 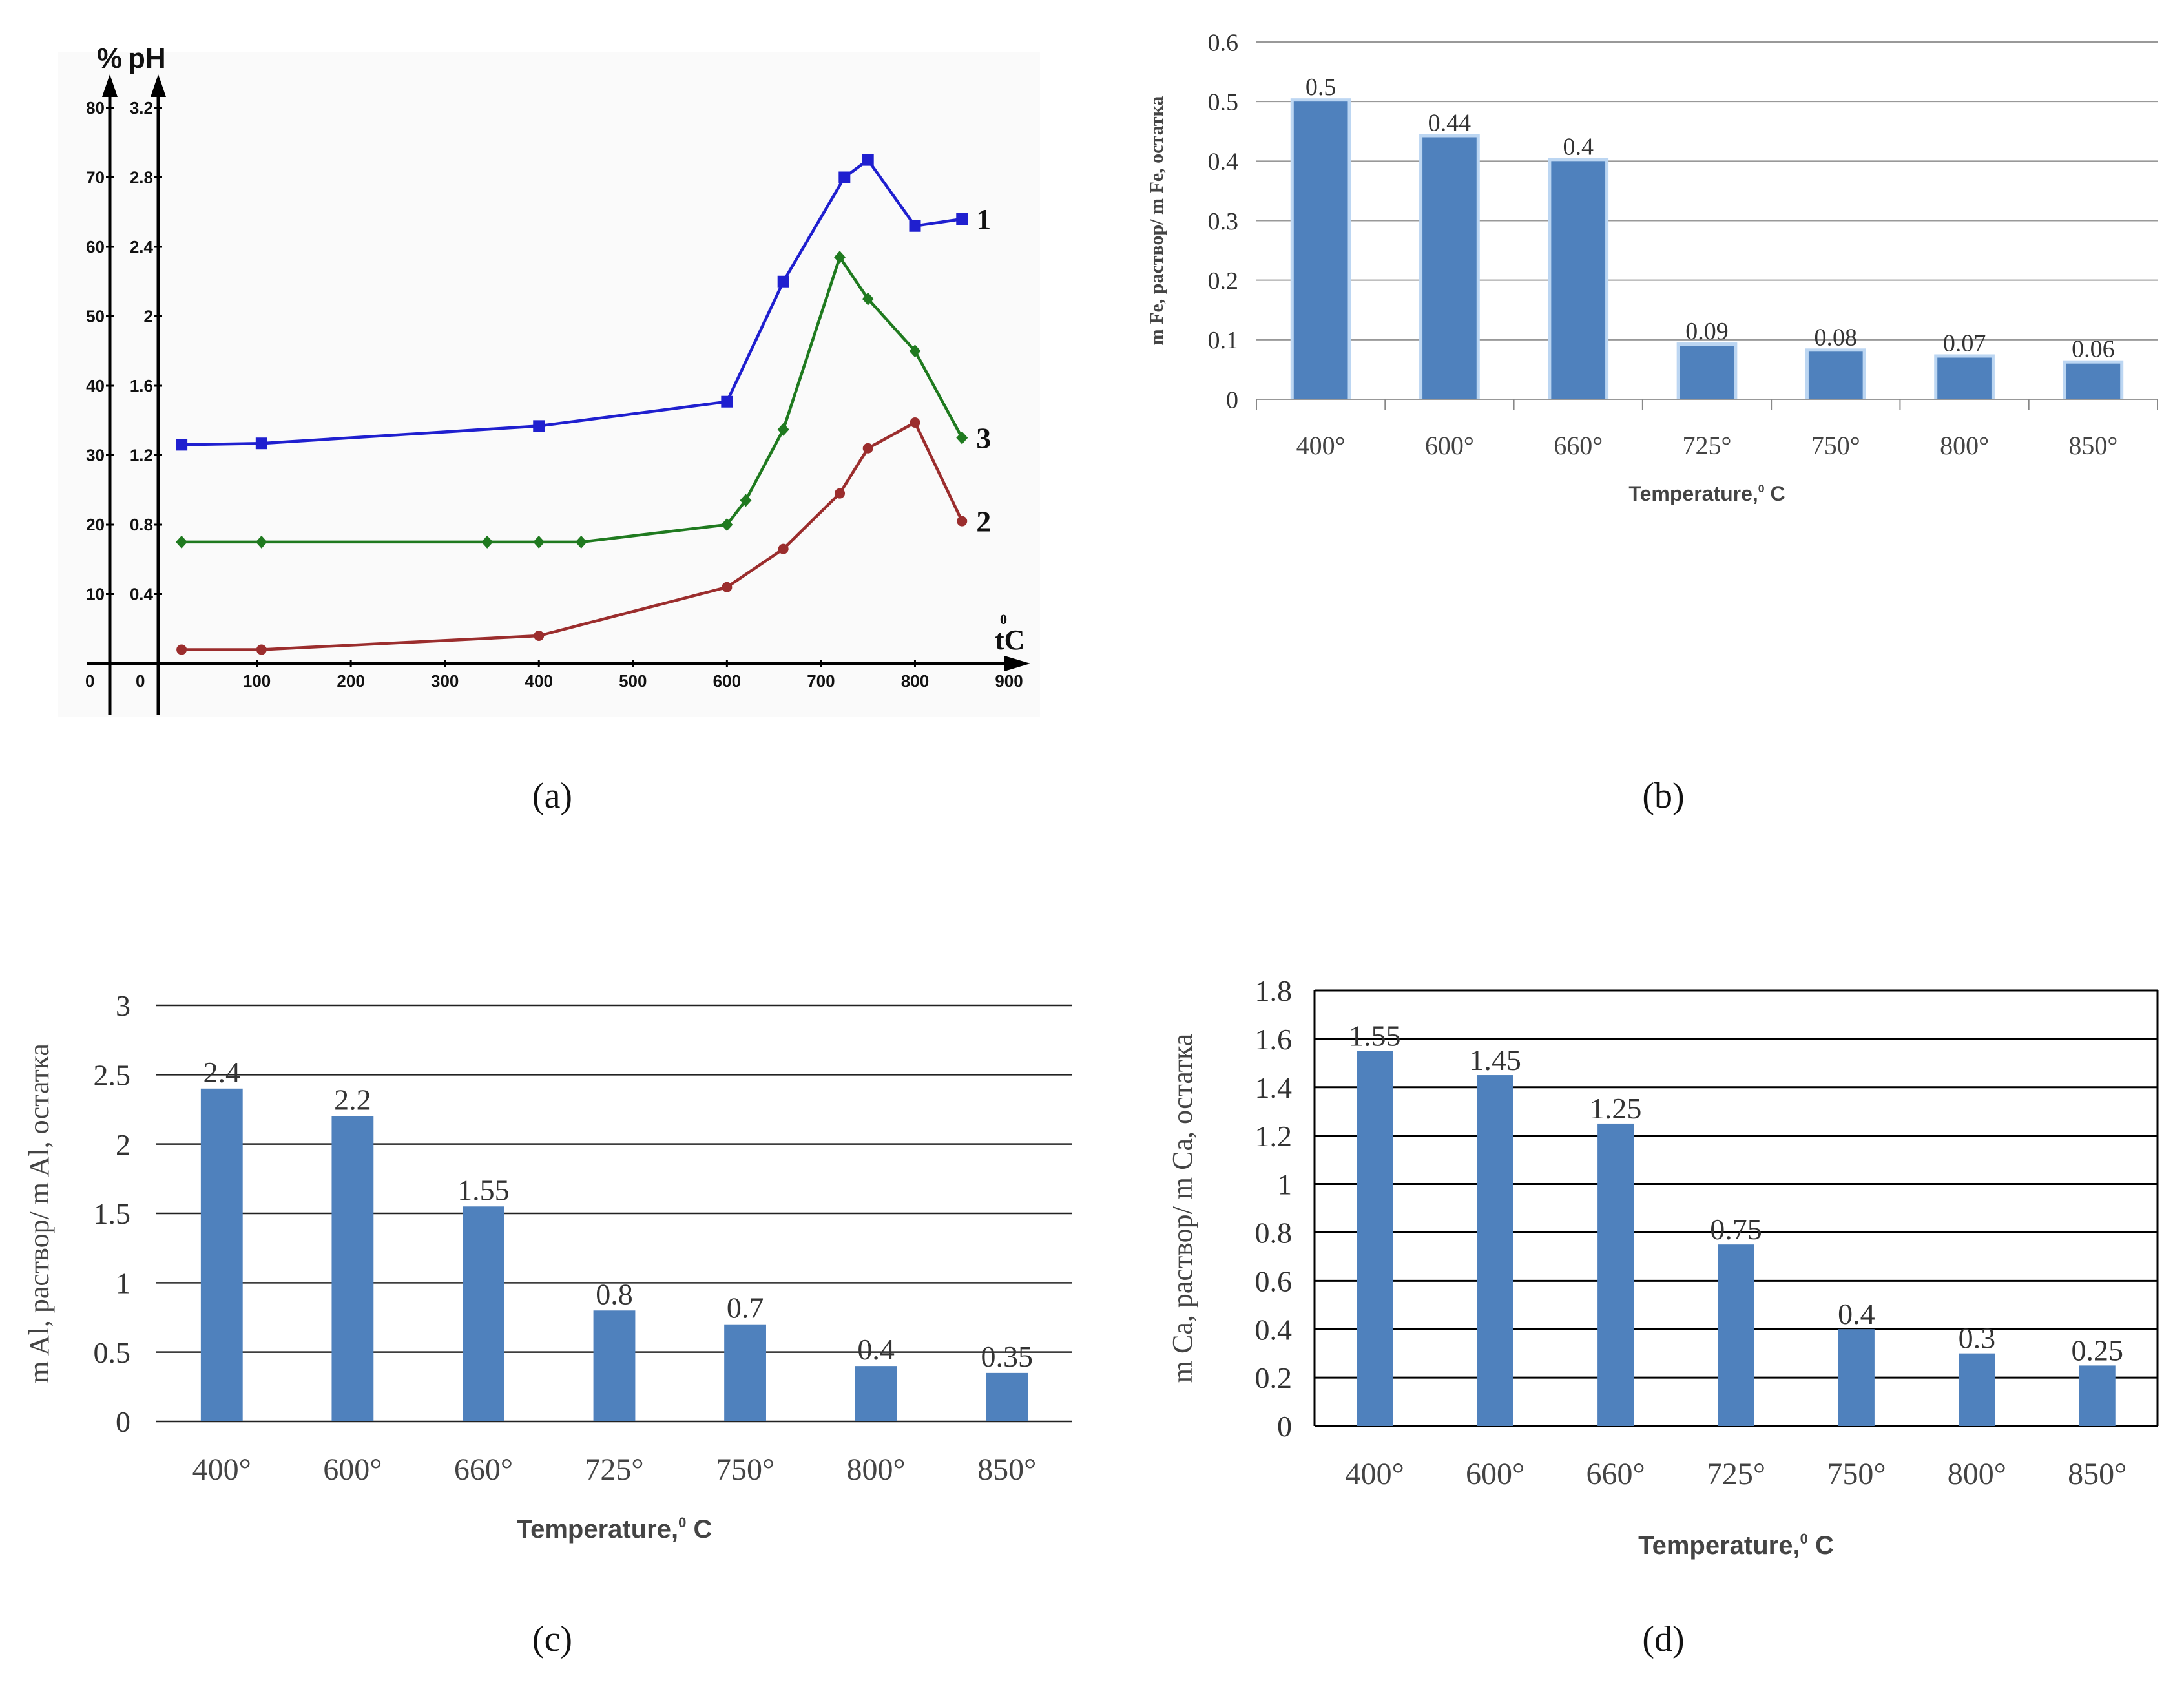 What do you see at coordinates (222, 1072) in the screenshot?
I see `data-label: 2.4` at bounding box center [222, 1072].